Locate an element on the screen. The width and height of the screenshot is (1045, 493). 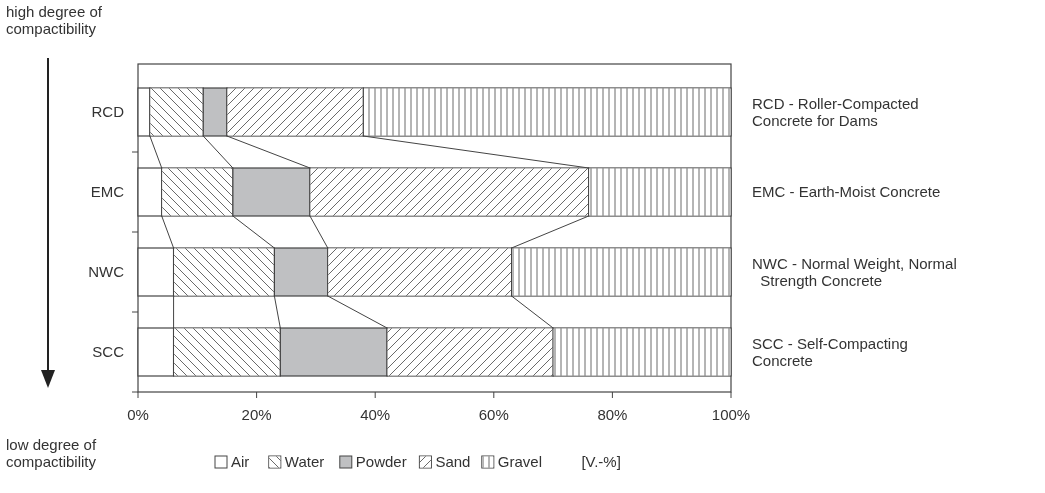
legend-label: Sand is located at coordinates (453, 461).